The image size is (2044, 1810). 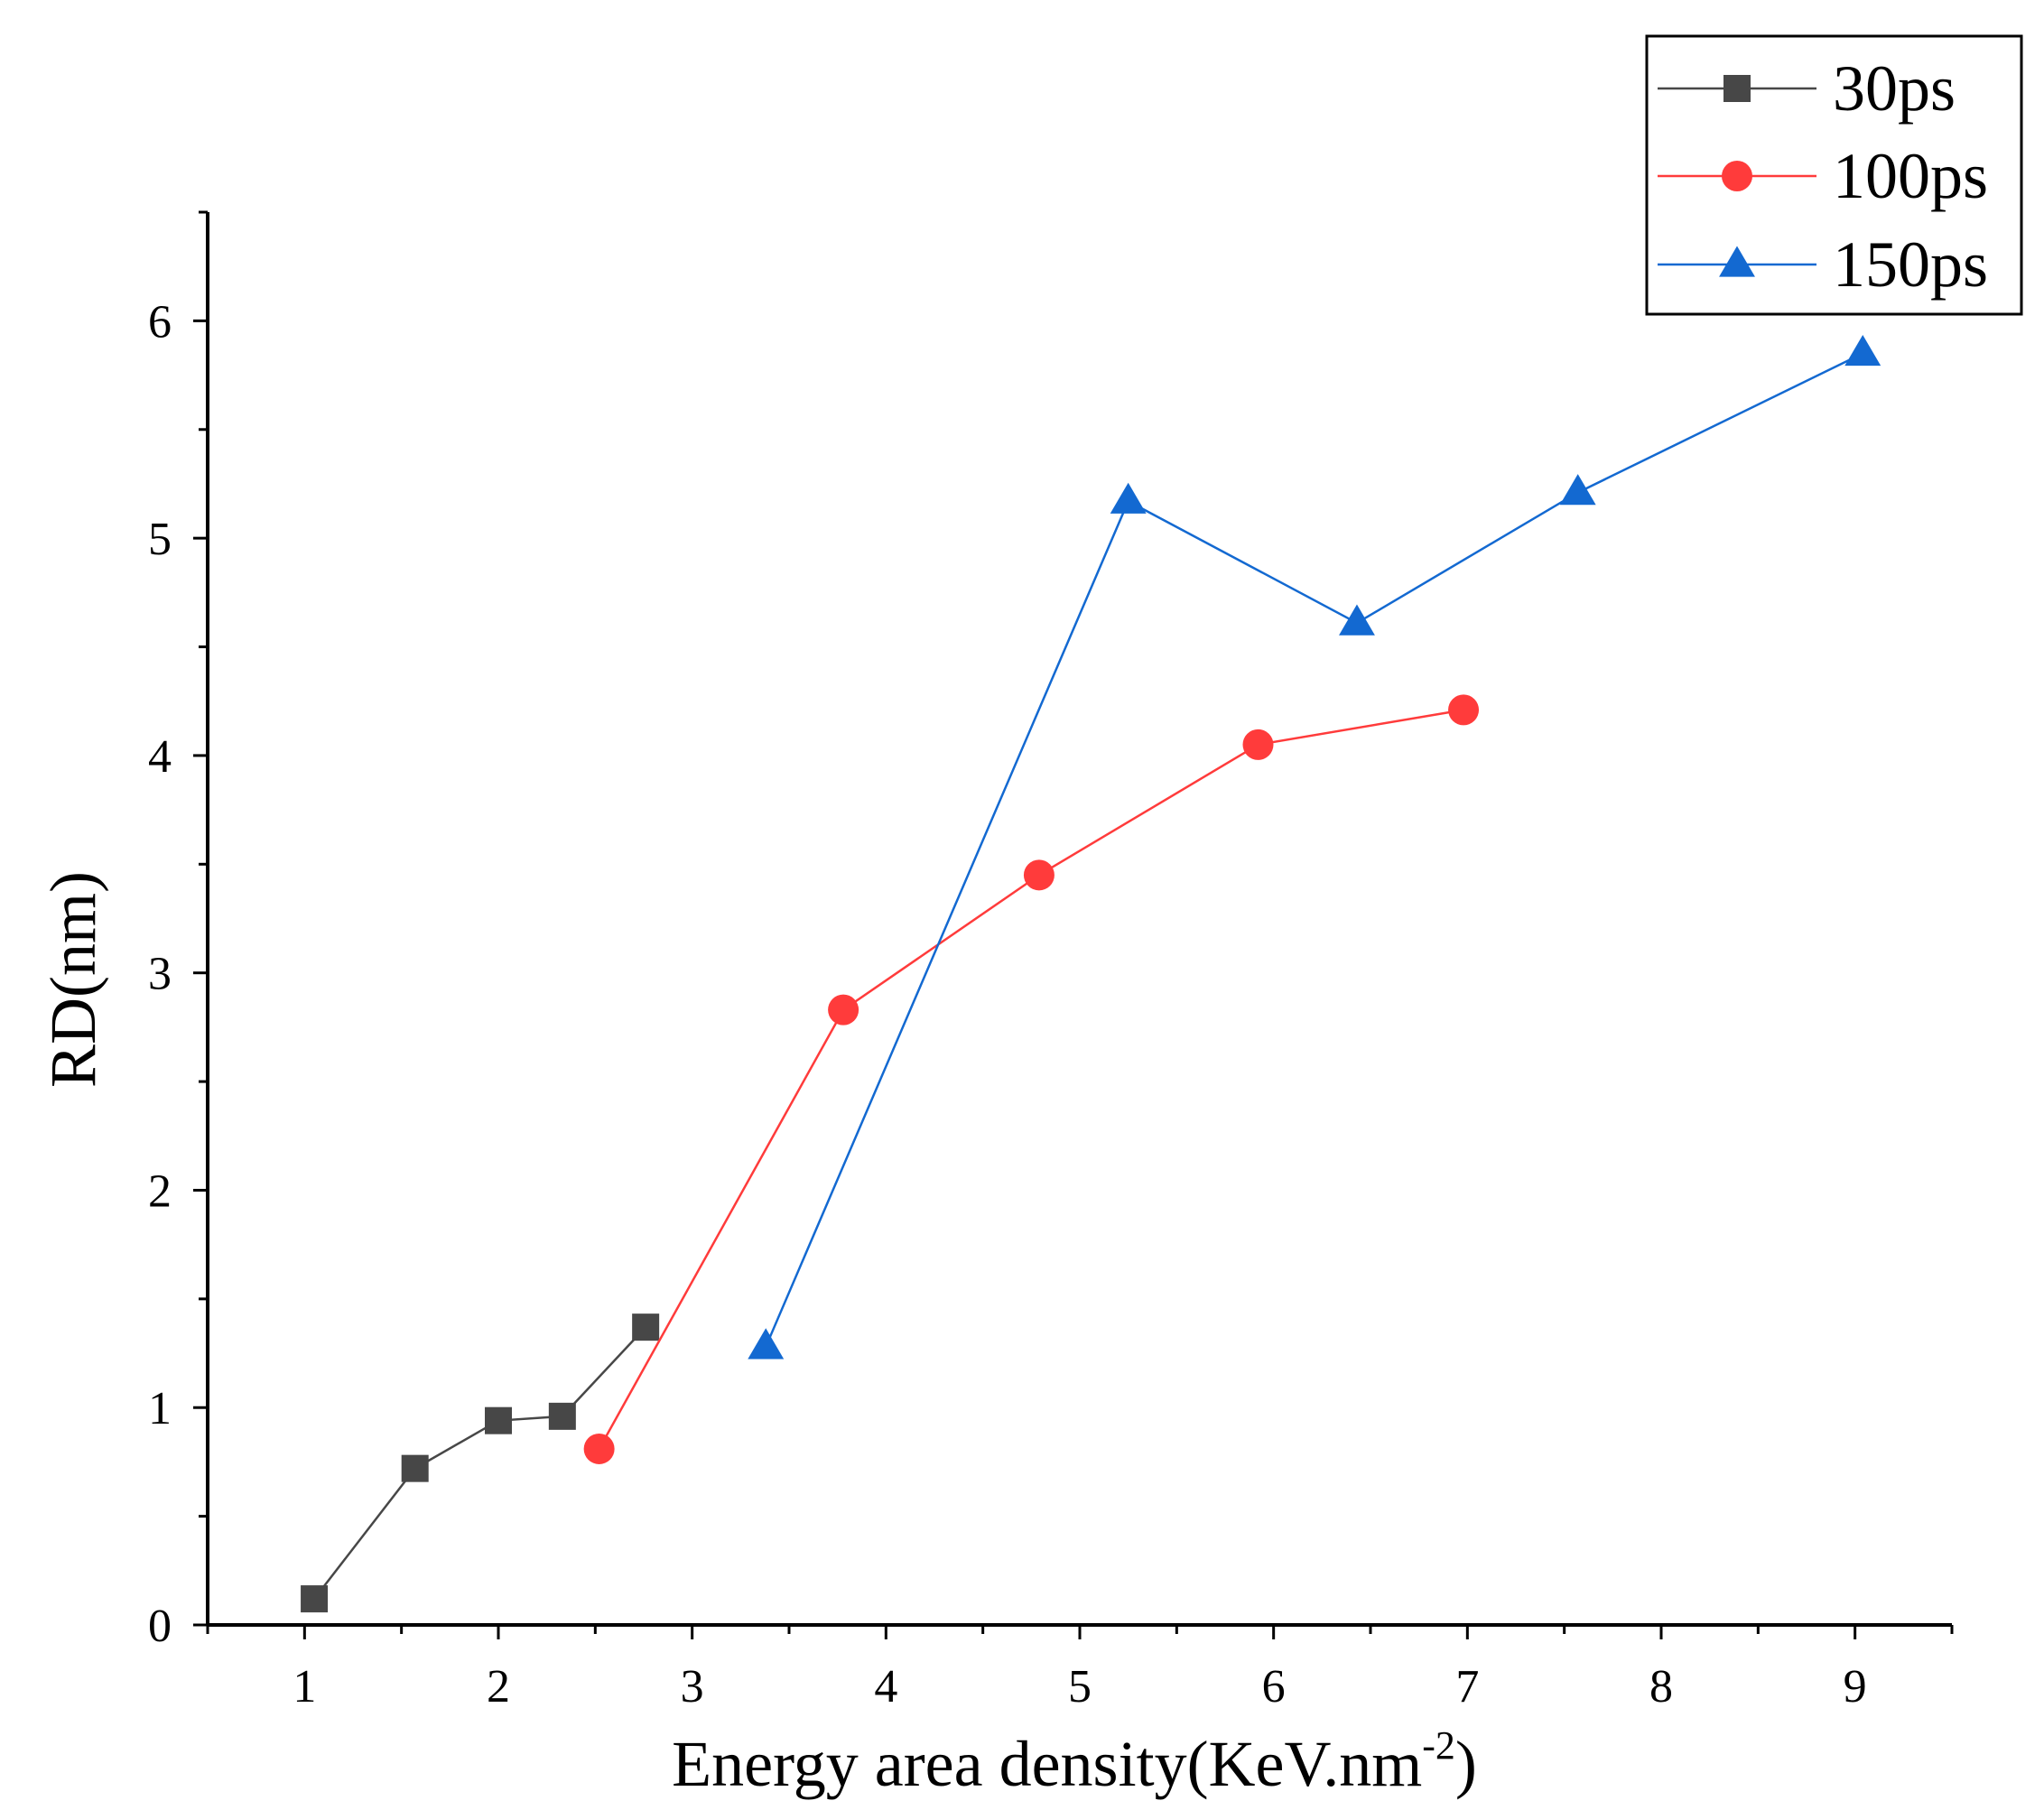 What do you see at coordinates (160, 974) in the screenshot?
I see `y-tick-label: 3` at bounding box center [160, 974].